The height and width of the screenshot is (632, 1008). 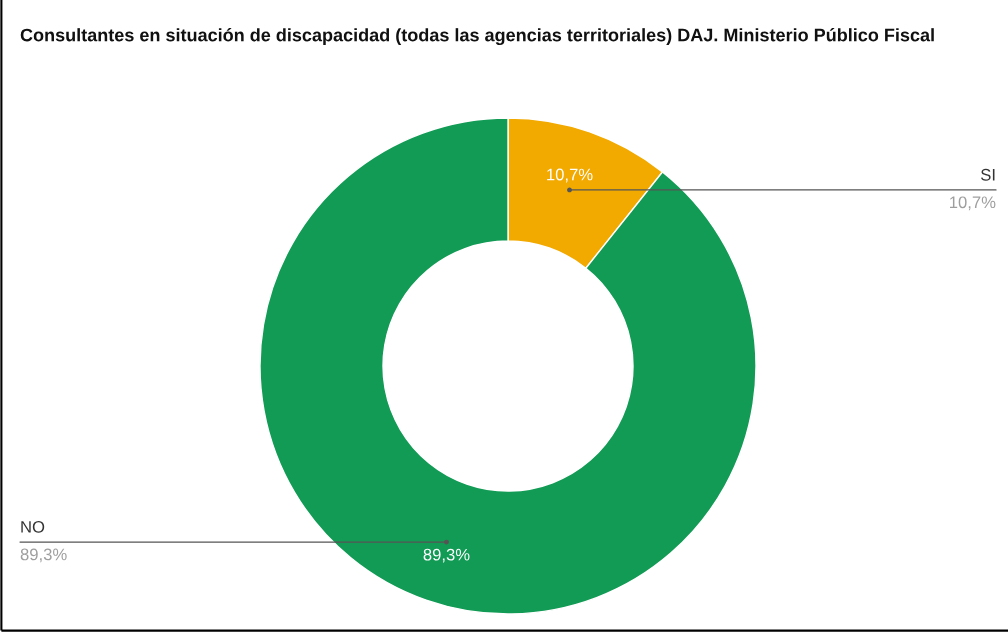 I want to click on slice-label: SI, so click(x=988, y=174).